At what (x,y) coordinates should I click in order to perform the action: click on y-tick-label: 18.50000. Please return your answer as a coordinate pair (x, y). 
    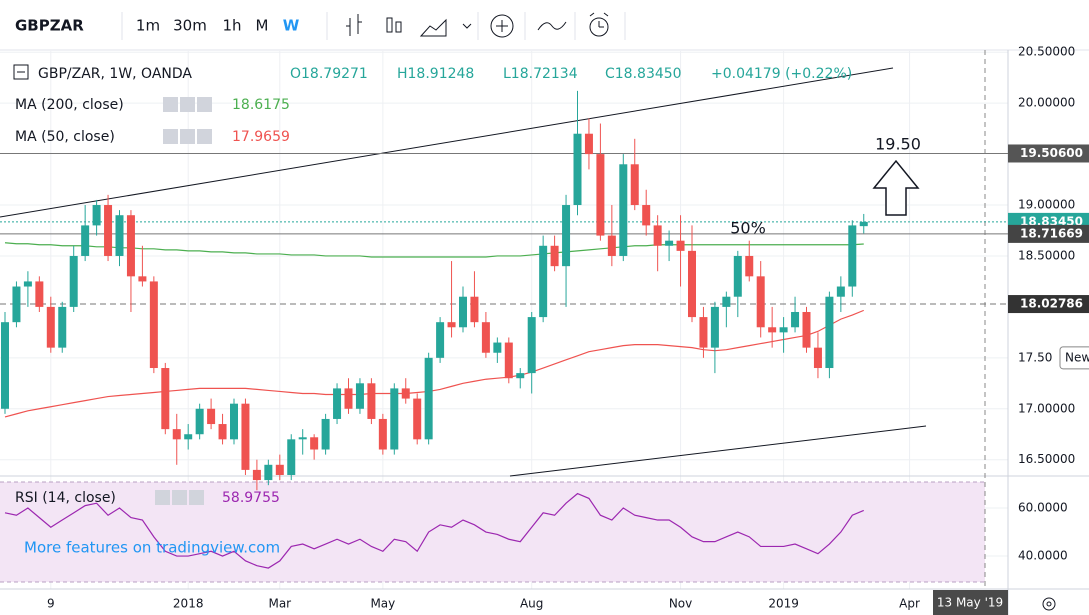
    Looking at the image, I should click on (1046, 255).